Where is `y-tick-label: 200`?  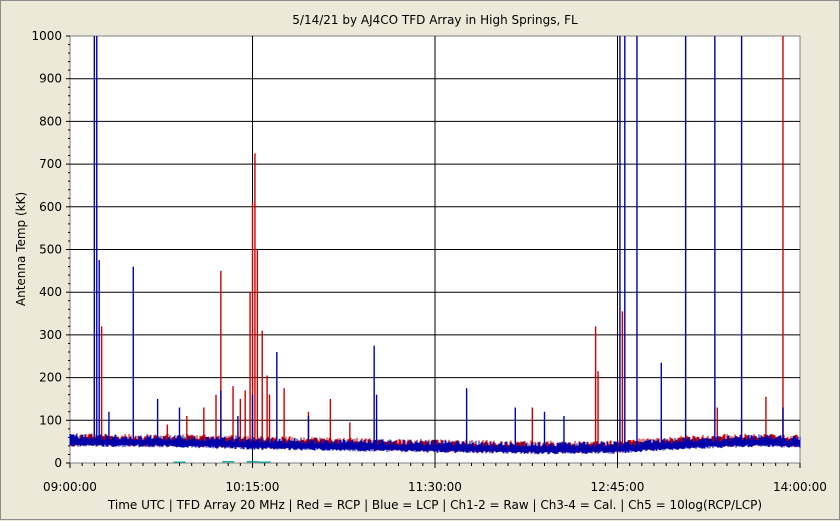 y-tick-label: 200 is located at coordinates (50, 378).